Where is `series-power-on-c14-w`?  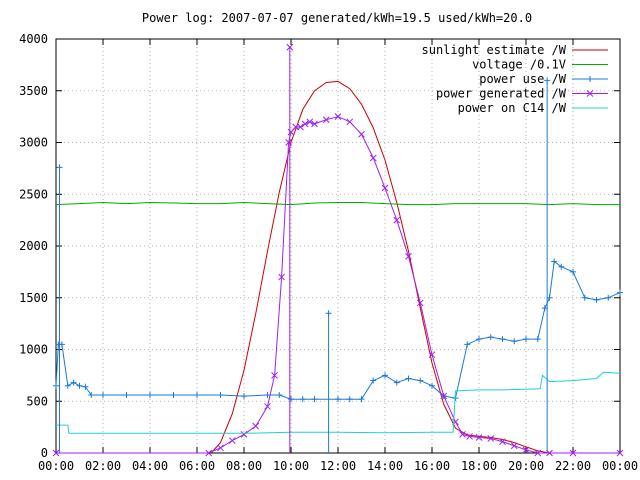
series-power-on-c14-w is located at coordinates (338, 402).